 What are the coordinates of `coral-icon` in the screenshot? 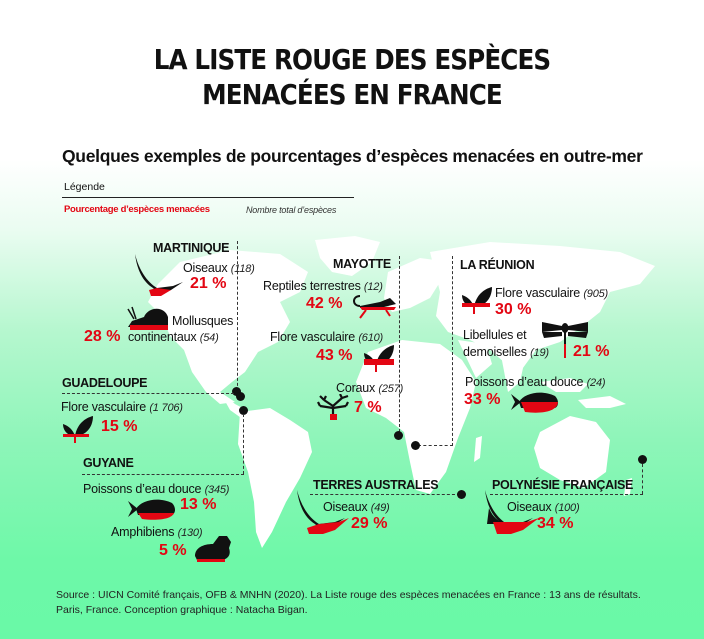 It's located at (333, 407).